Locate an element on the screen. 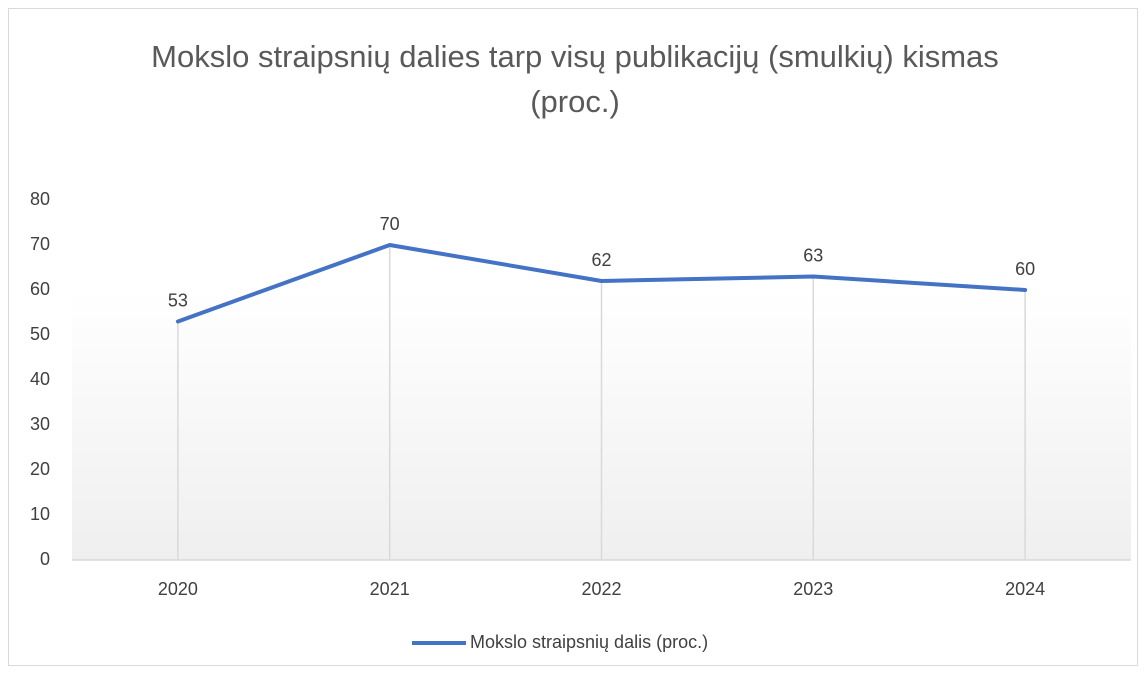 The height and width of the screenshot is (675, 1147). y-tick-label: 80 is located at coordinates (40, 199).